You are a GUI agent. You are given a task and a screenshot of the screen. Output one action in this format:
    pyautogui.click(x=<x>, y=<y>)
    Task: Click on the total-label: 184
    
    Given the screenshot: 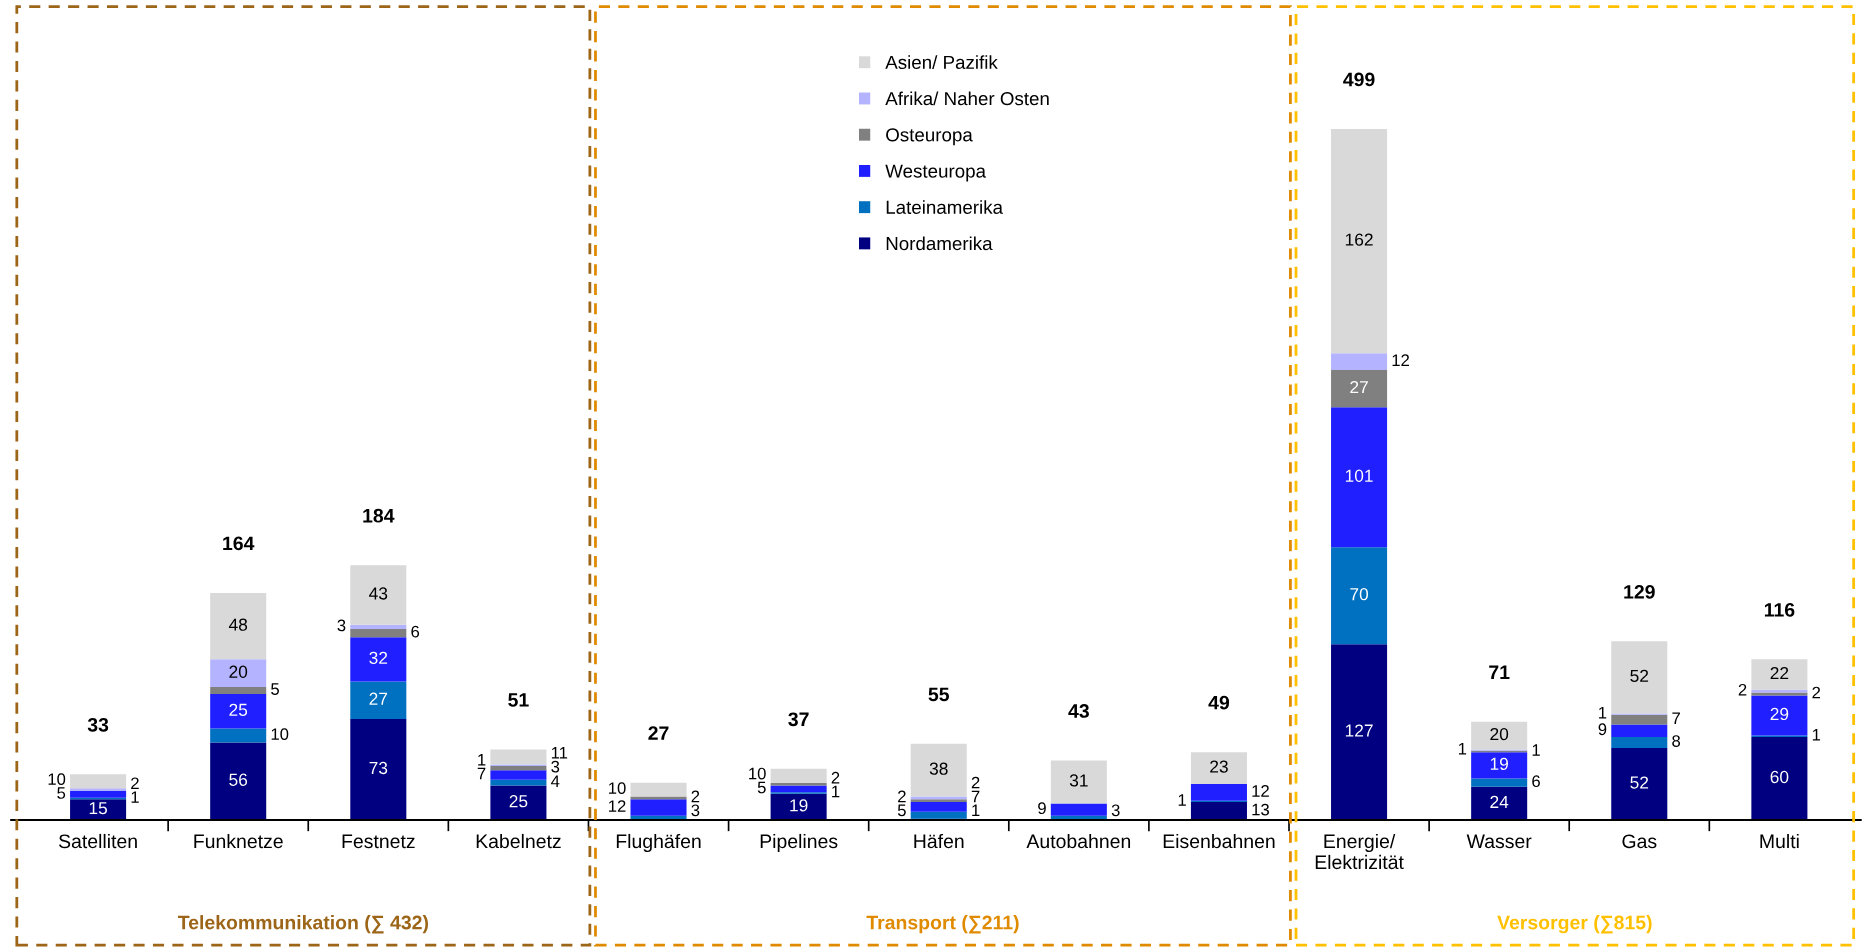 What is the action you would take?
    pyautogui.click(x=379, y=515)
    